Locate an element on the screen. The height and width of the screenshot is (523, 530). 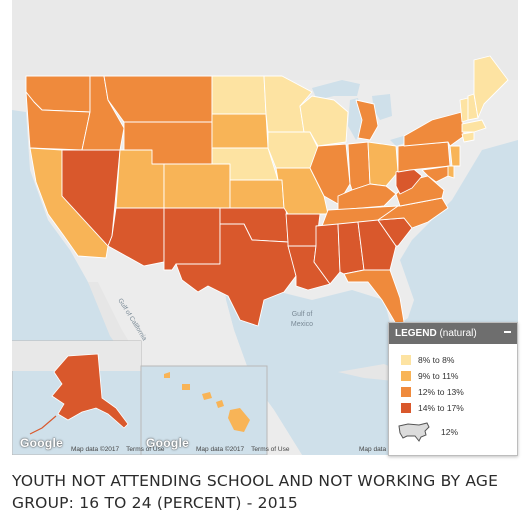
attribution-hawaii: Map data ©2017 Terms of Use is located at coordinates (242, 449).